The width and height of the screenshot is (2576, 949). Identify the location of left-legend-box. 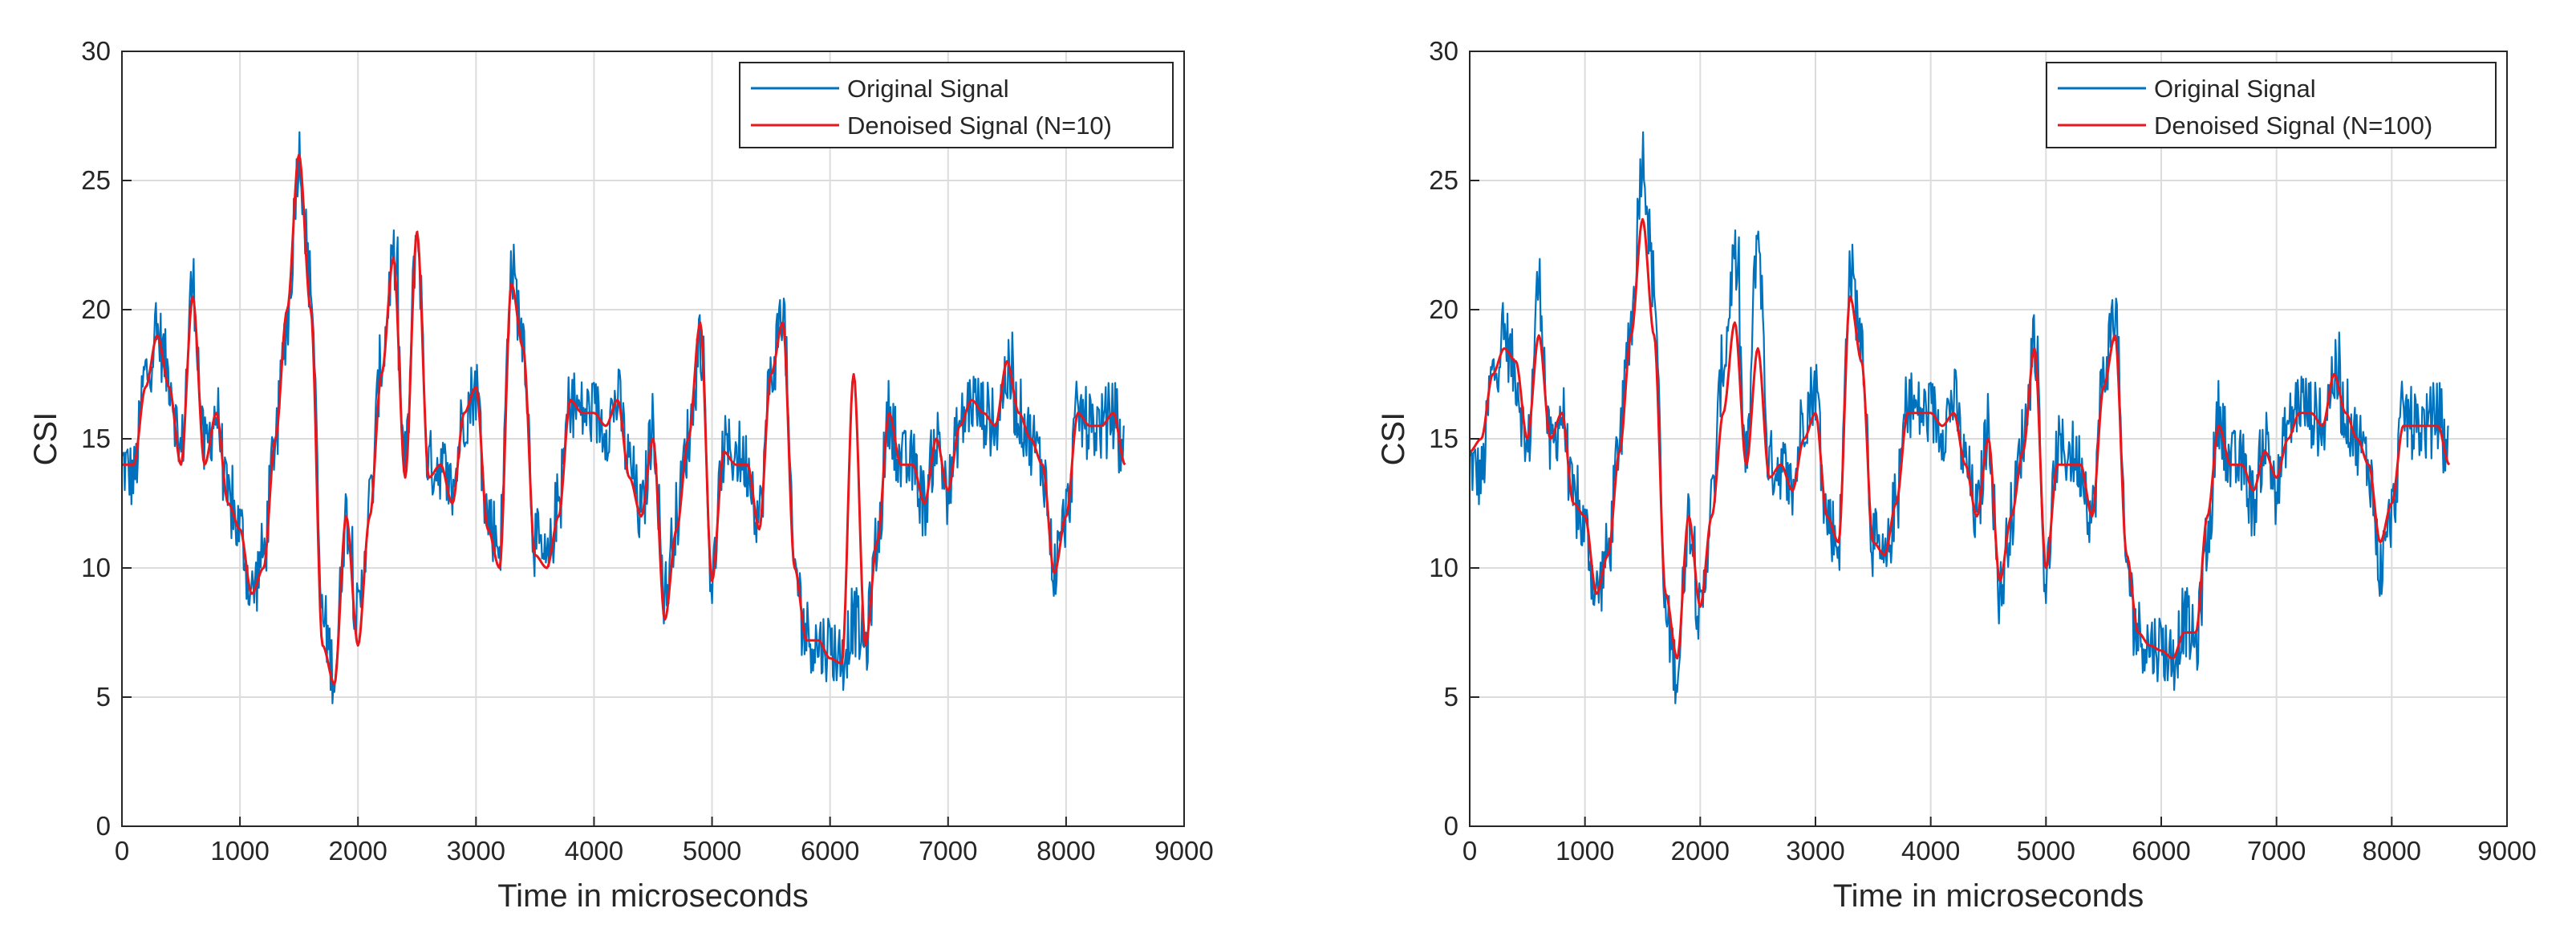
(956, 105).